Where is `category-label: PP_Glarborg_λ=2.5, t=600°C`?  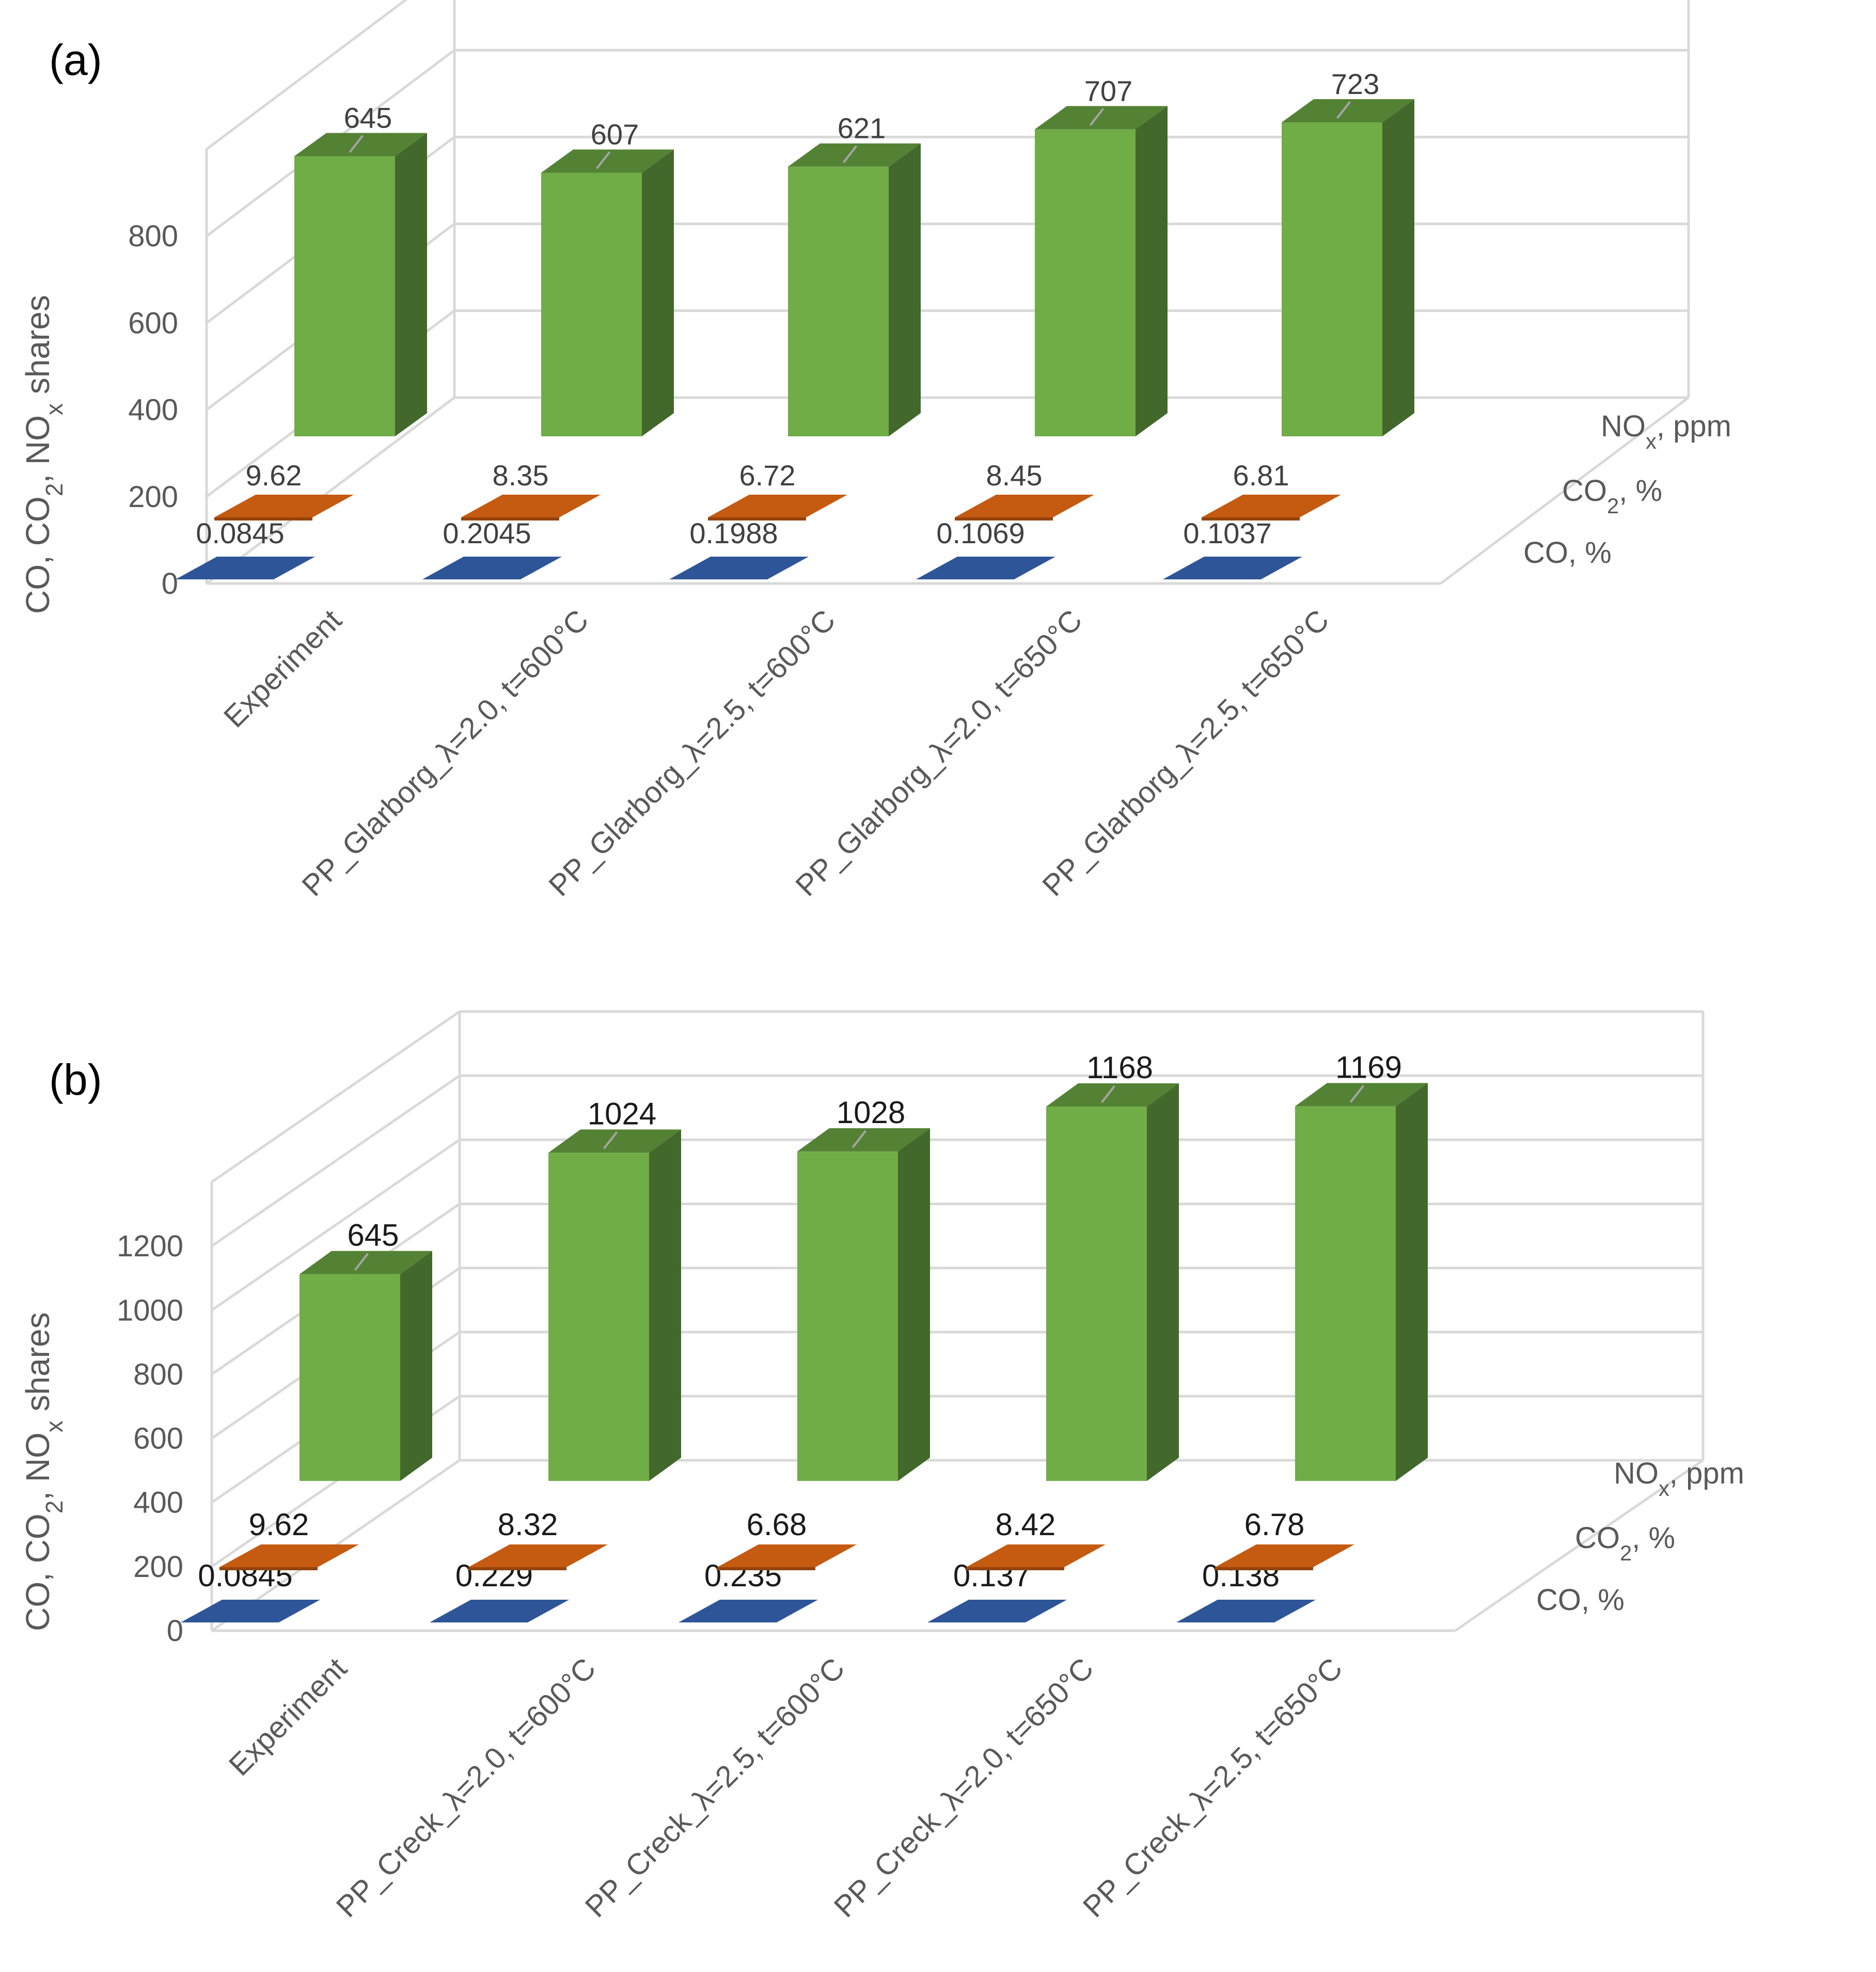
category-label: PP_Glarborg_λ=2.5, t=600°C is located at coordinates (692, 753).